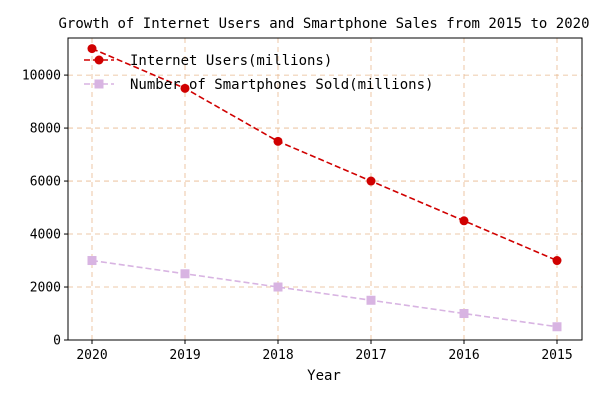  Describe the element at coordinates (184, 355) in the screenshot. I see `x-tick-label: 2019` at that location.